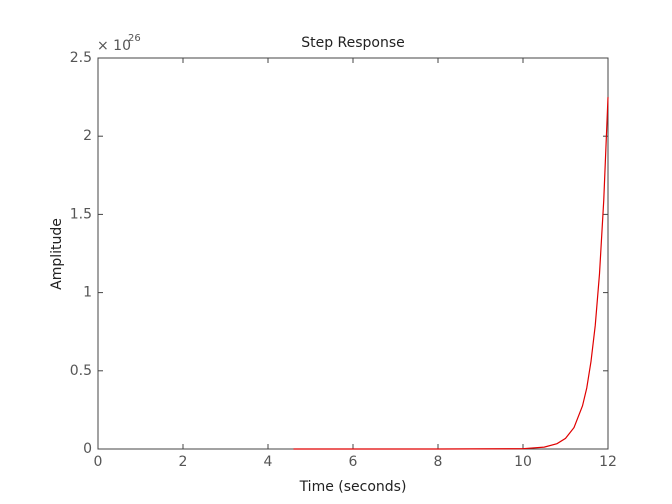 Image resolution: width=672 pixels, height=504 pixels. I want to click on y-tick-label: 1, so click(87, 293).